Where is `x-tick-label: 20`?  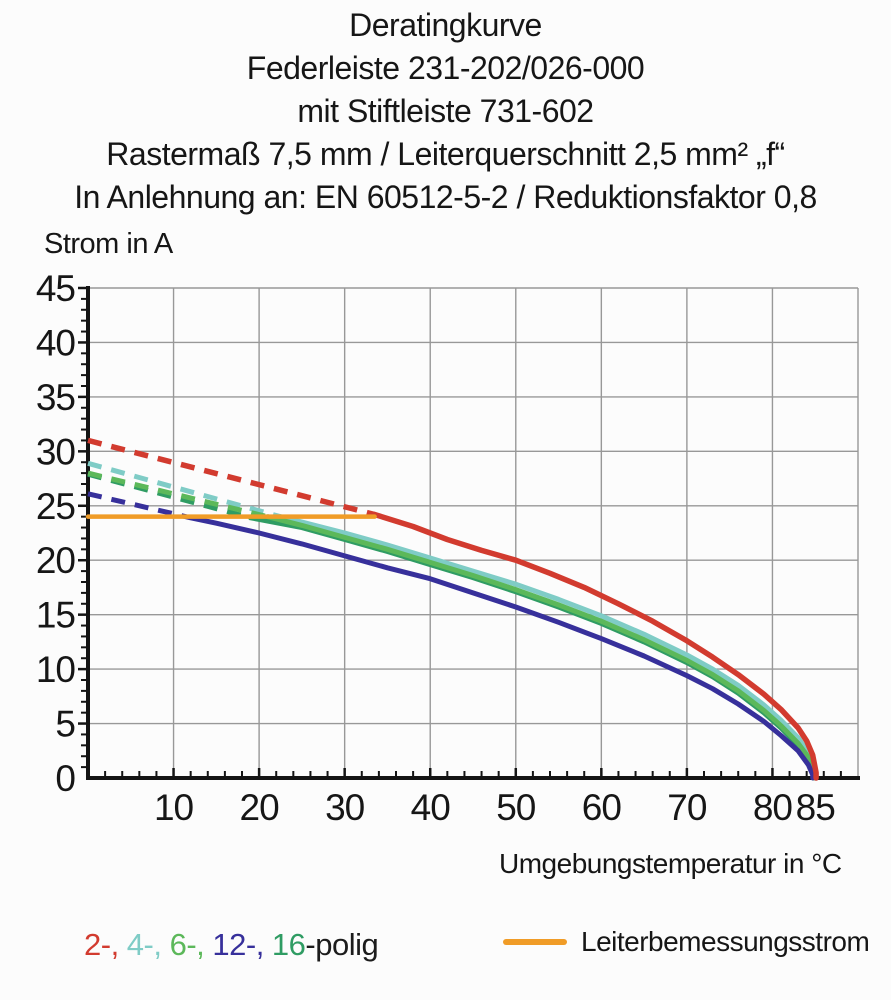
x-tick-label: 20 is located at coordinates (260, 807).